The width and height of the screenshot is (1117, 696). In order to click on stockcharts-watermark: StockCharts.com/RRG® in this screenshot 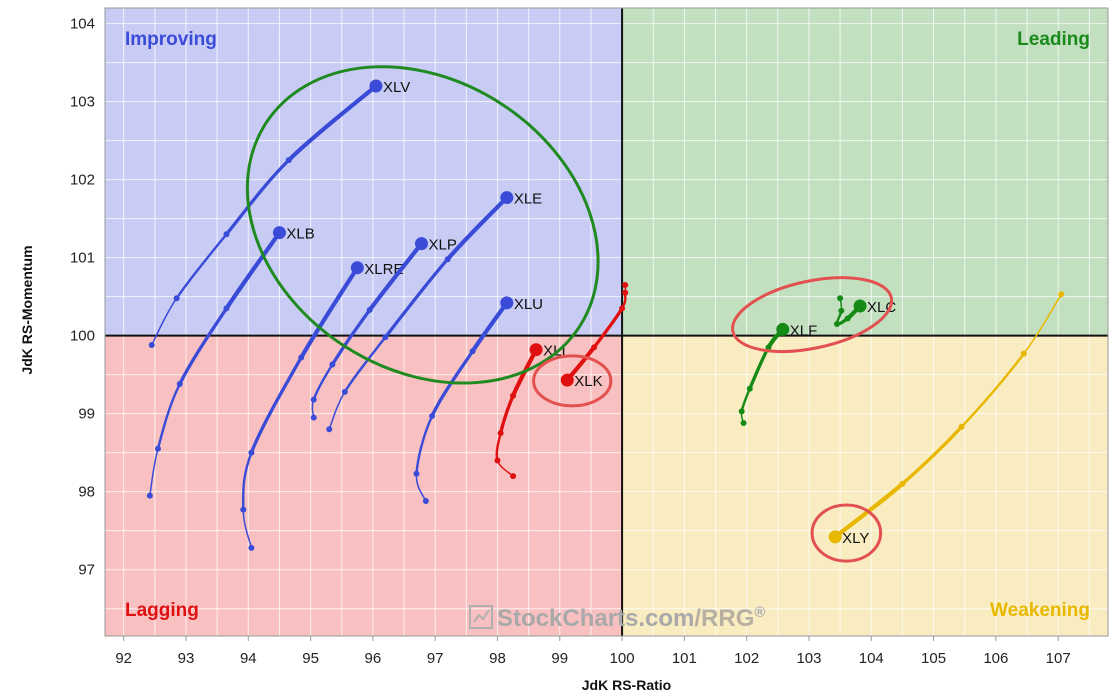, I will do `click(617, 618)`.